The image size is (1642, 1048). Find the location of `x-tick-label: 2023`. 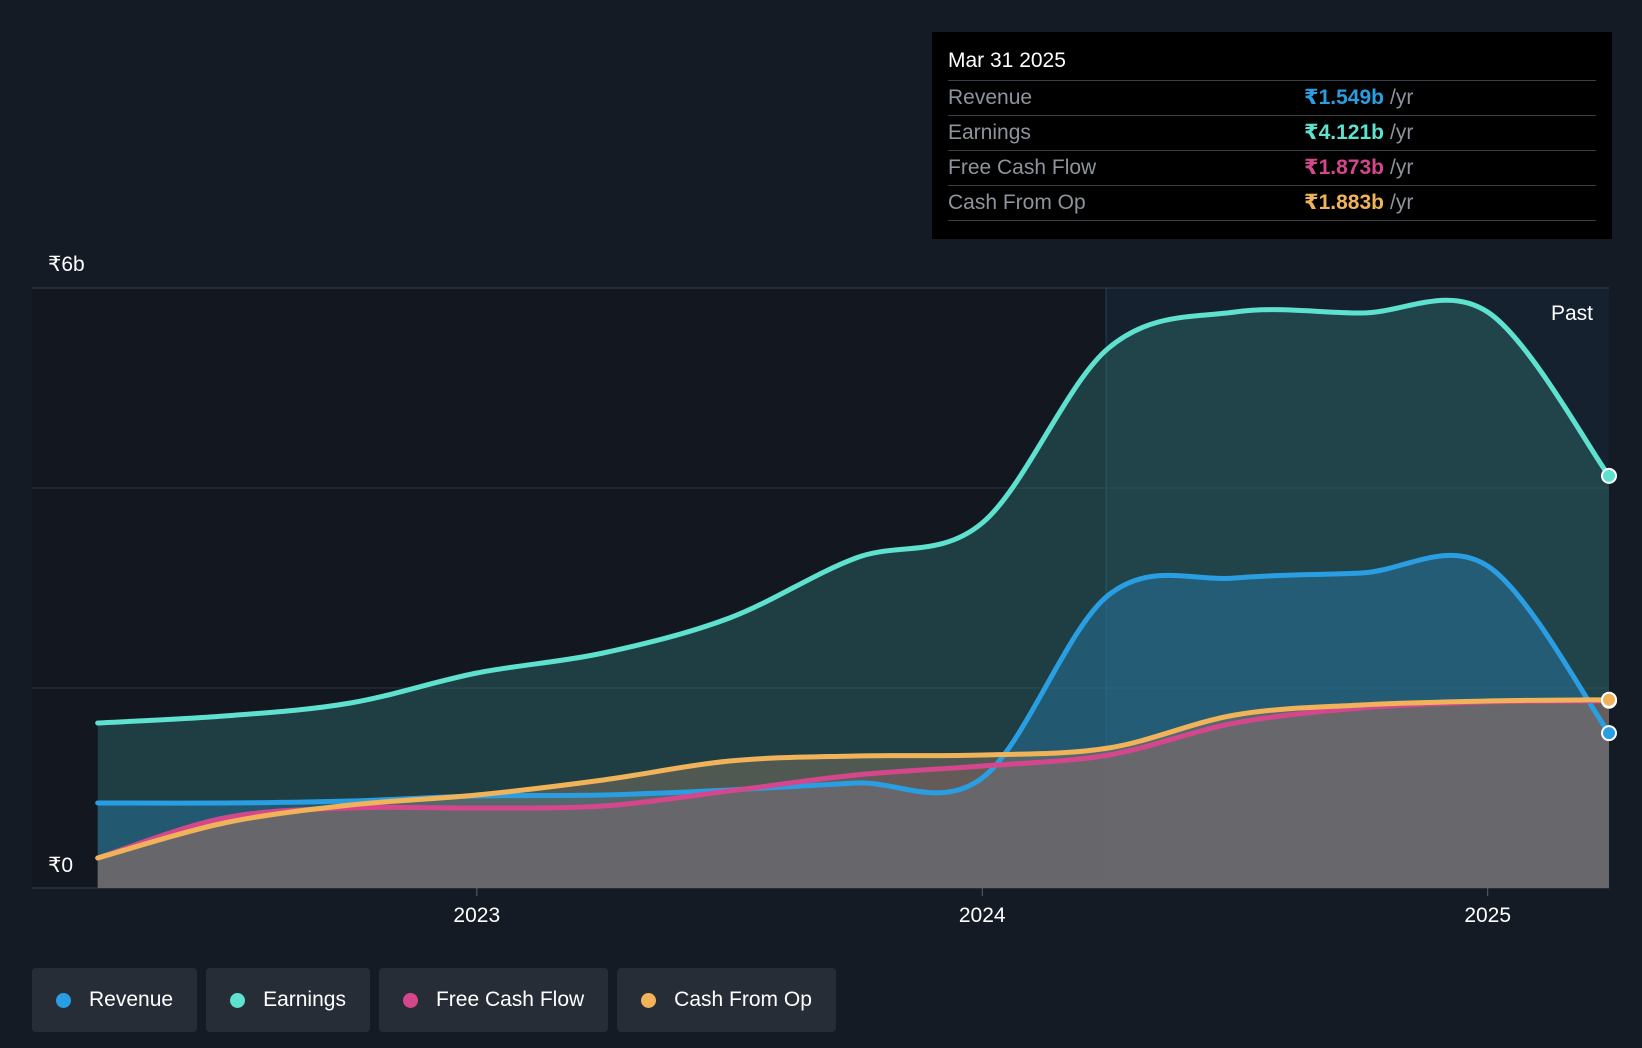

x-tick-label: 2023 is located at coordinates (476, 915).